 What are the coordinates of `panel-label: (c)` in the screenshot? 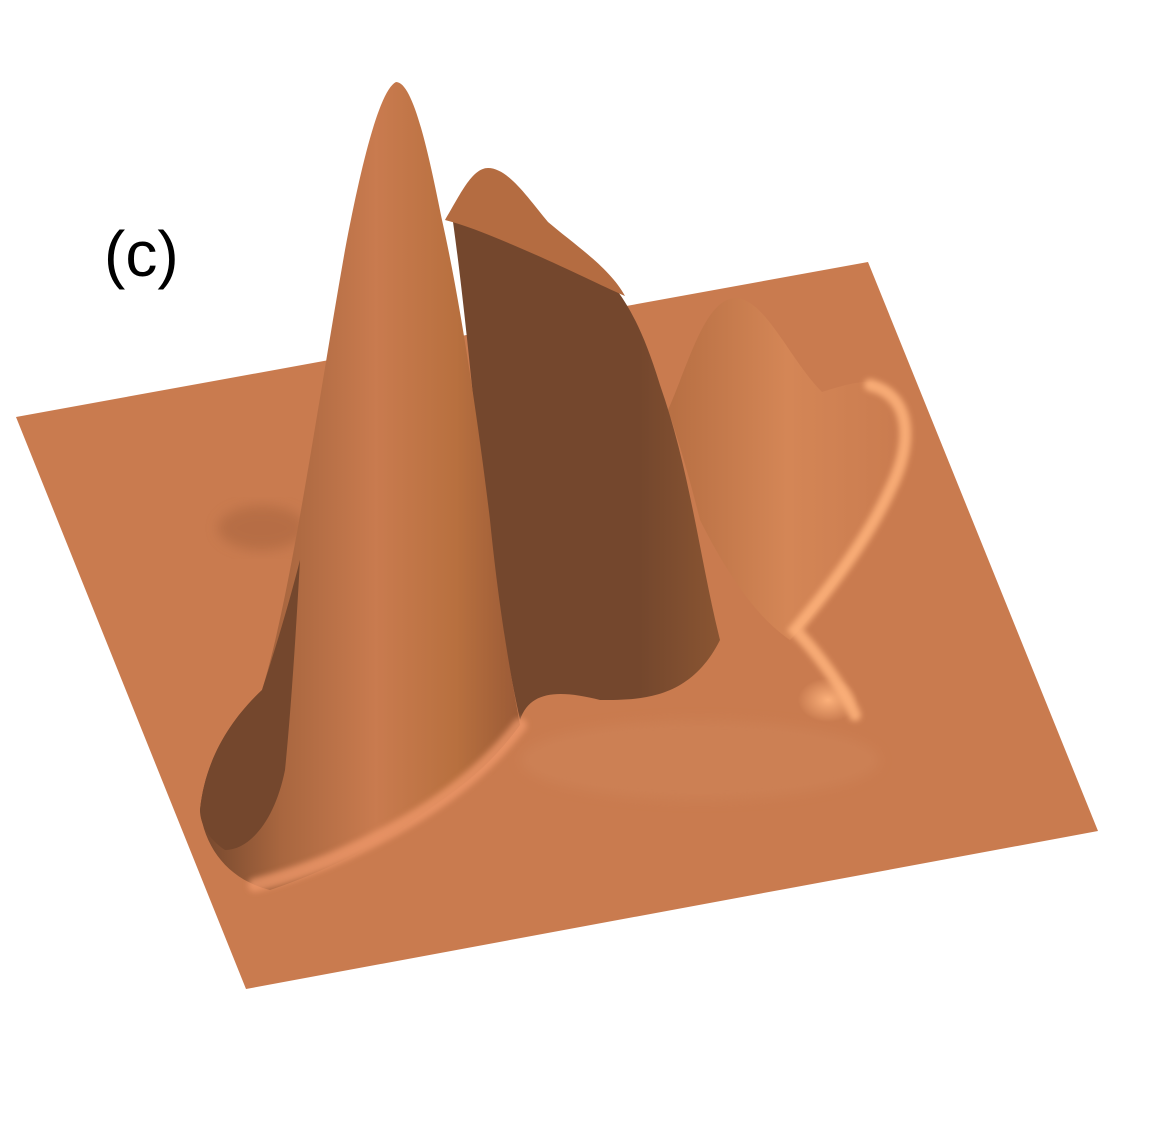 It's located at (141, 254).